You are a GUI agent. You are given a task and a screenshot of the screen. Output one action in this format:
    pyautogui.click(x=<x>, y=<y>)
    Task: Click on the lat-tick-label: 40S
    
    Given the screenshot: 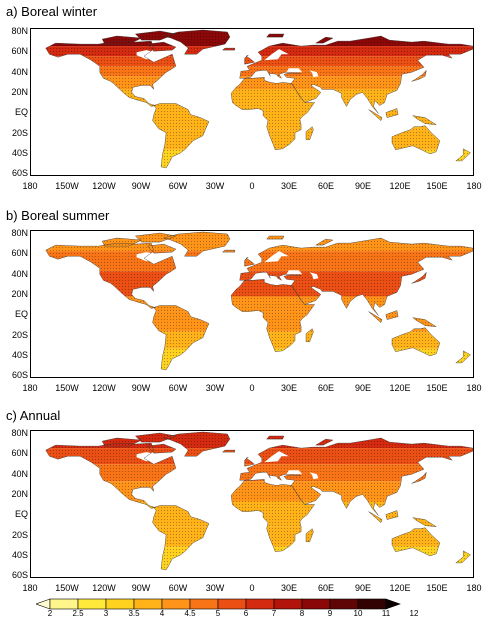 What is the action you would take?
    pyautogui.click(x=19, y=152)
    